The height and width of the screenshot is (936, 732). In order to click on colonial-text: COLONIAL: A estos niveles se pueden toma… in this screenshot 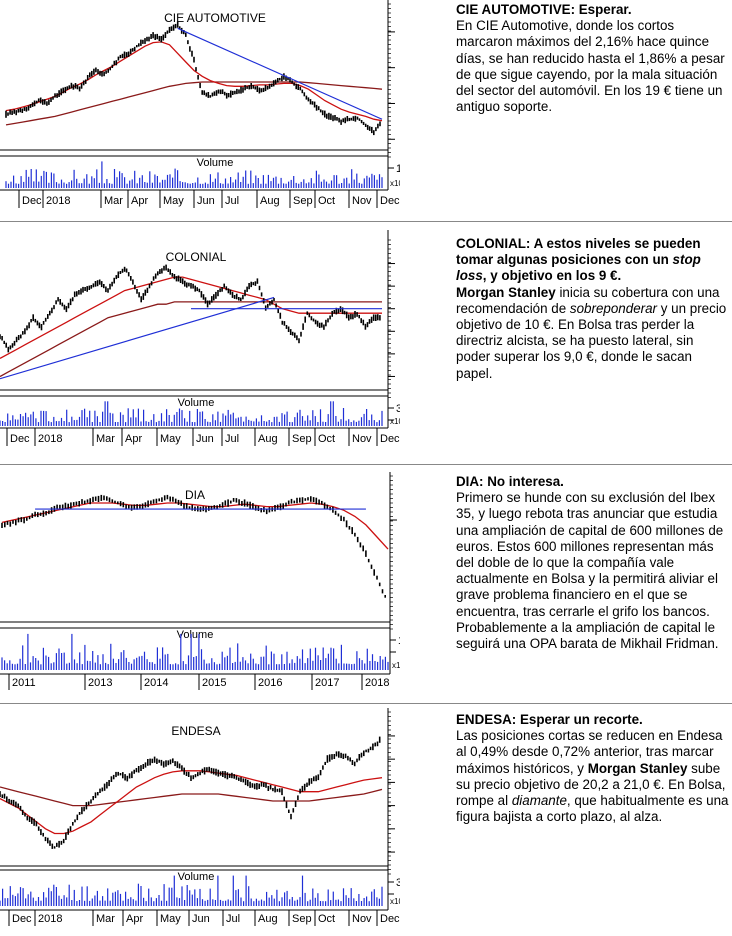, I will do `click(593, 309)`.